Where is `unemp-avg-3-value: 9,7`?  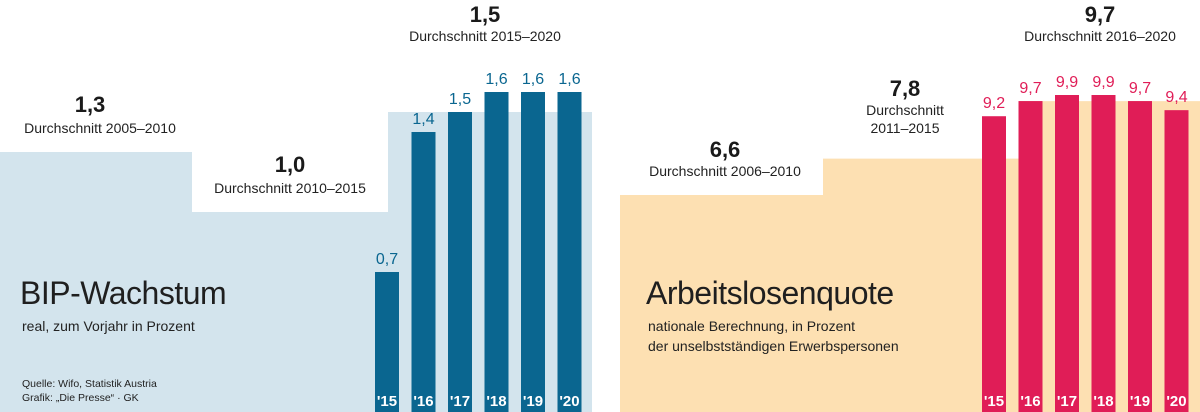 unemp-avg-3-value: 9,7 is located at coordinates (1100, 14).